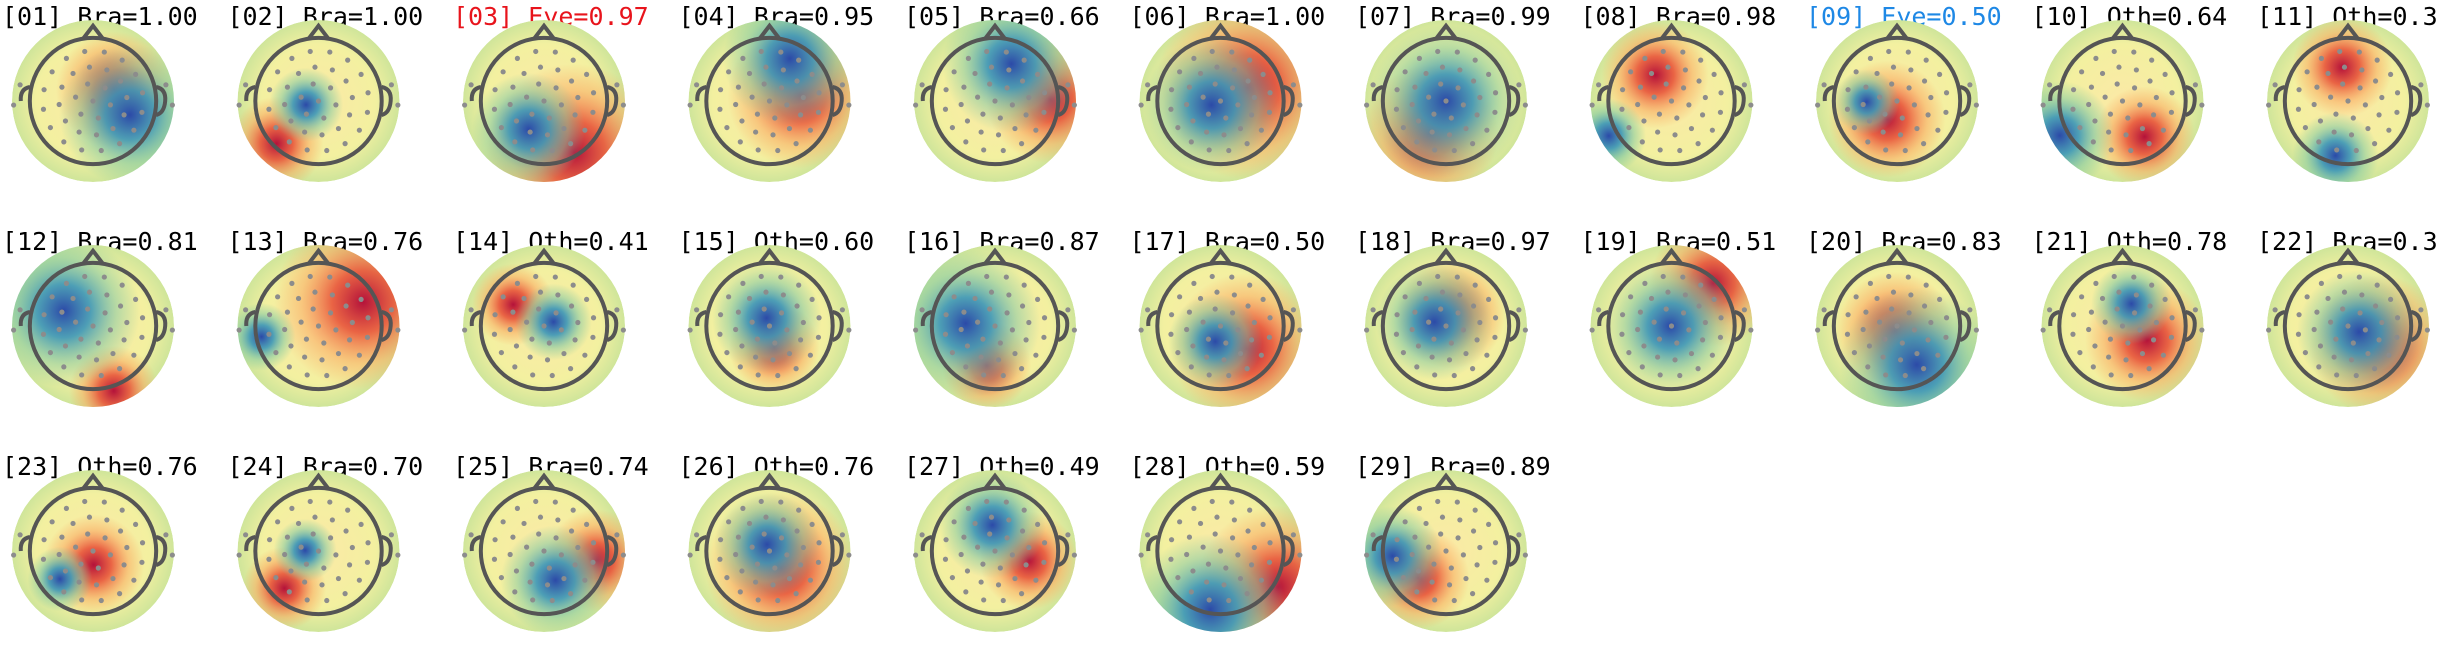 This screenshot has height=667, width=2438. Describe the element at coordinates (1897, 256) in the screenshot. I see `nose` at that location.